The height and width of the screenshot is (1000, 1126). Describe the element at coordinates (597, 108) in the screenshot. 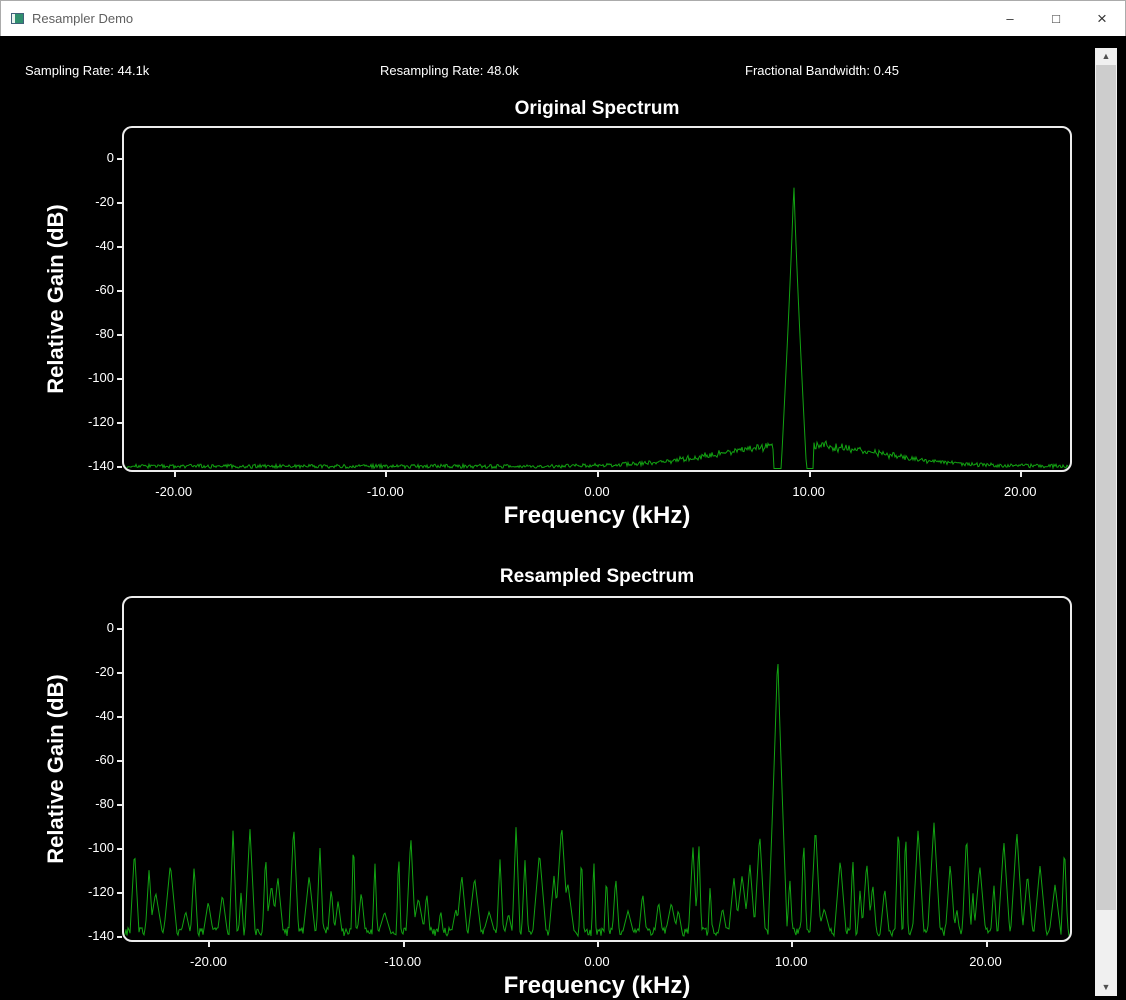

I see `plot-title: Original Spectrum` at that location.